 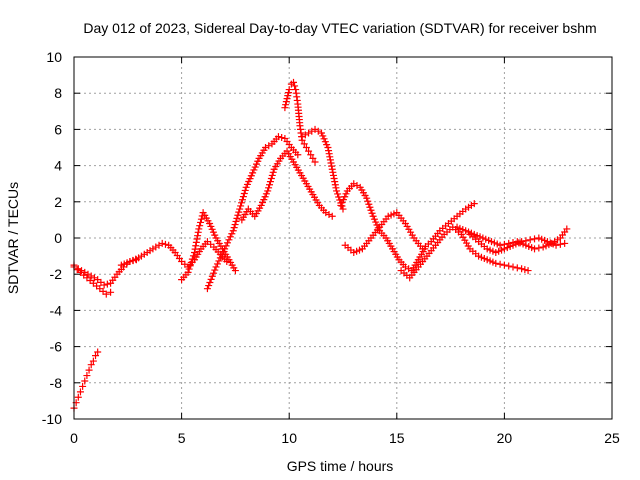 What do you see at coordinates (58, 129) in the screenshot?
I see `y-tick-label: 6` at bounding box center [58, 129].